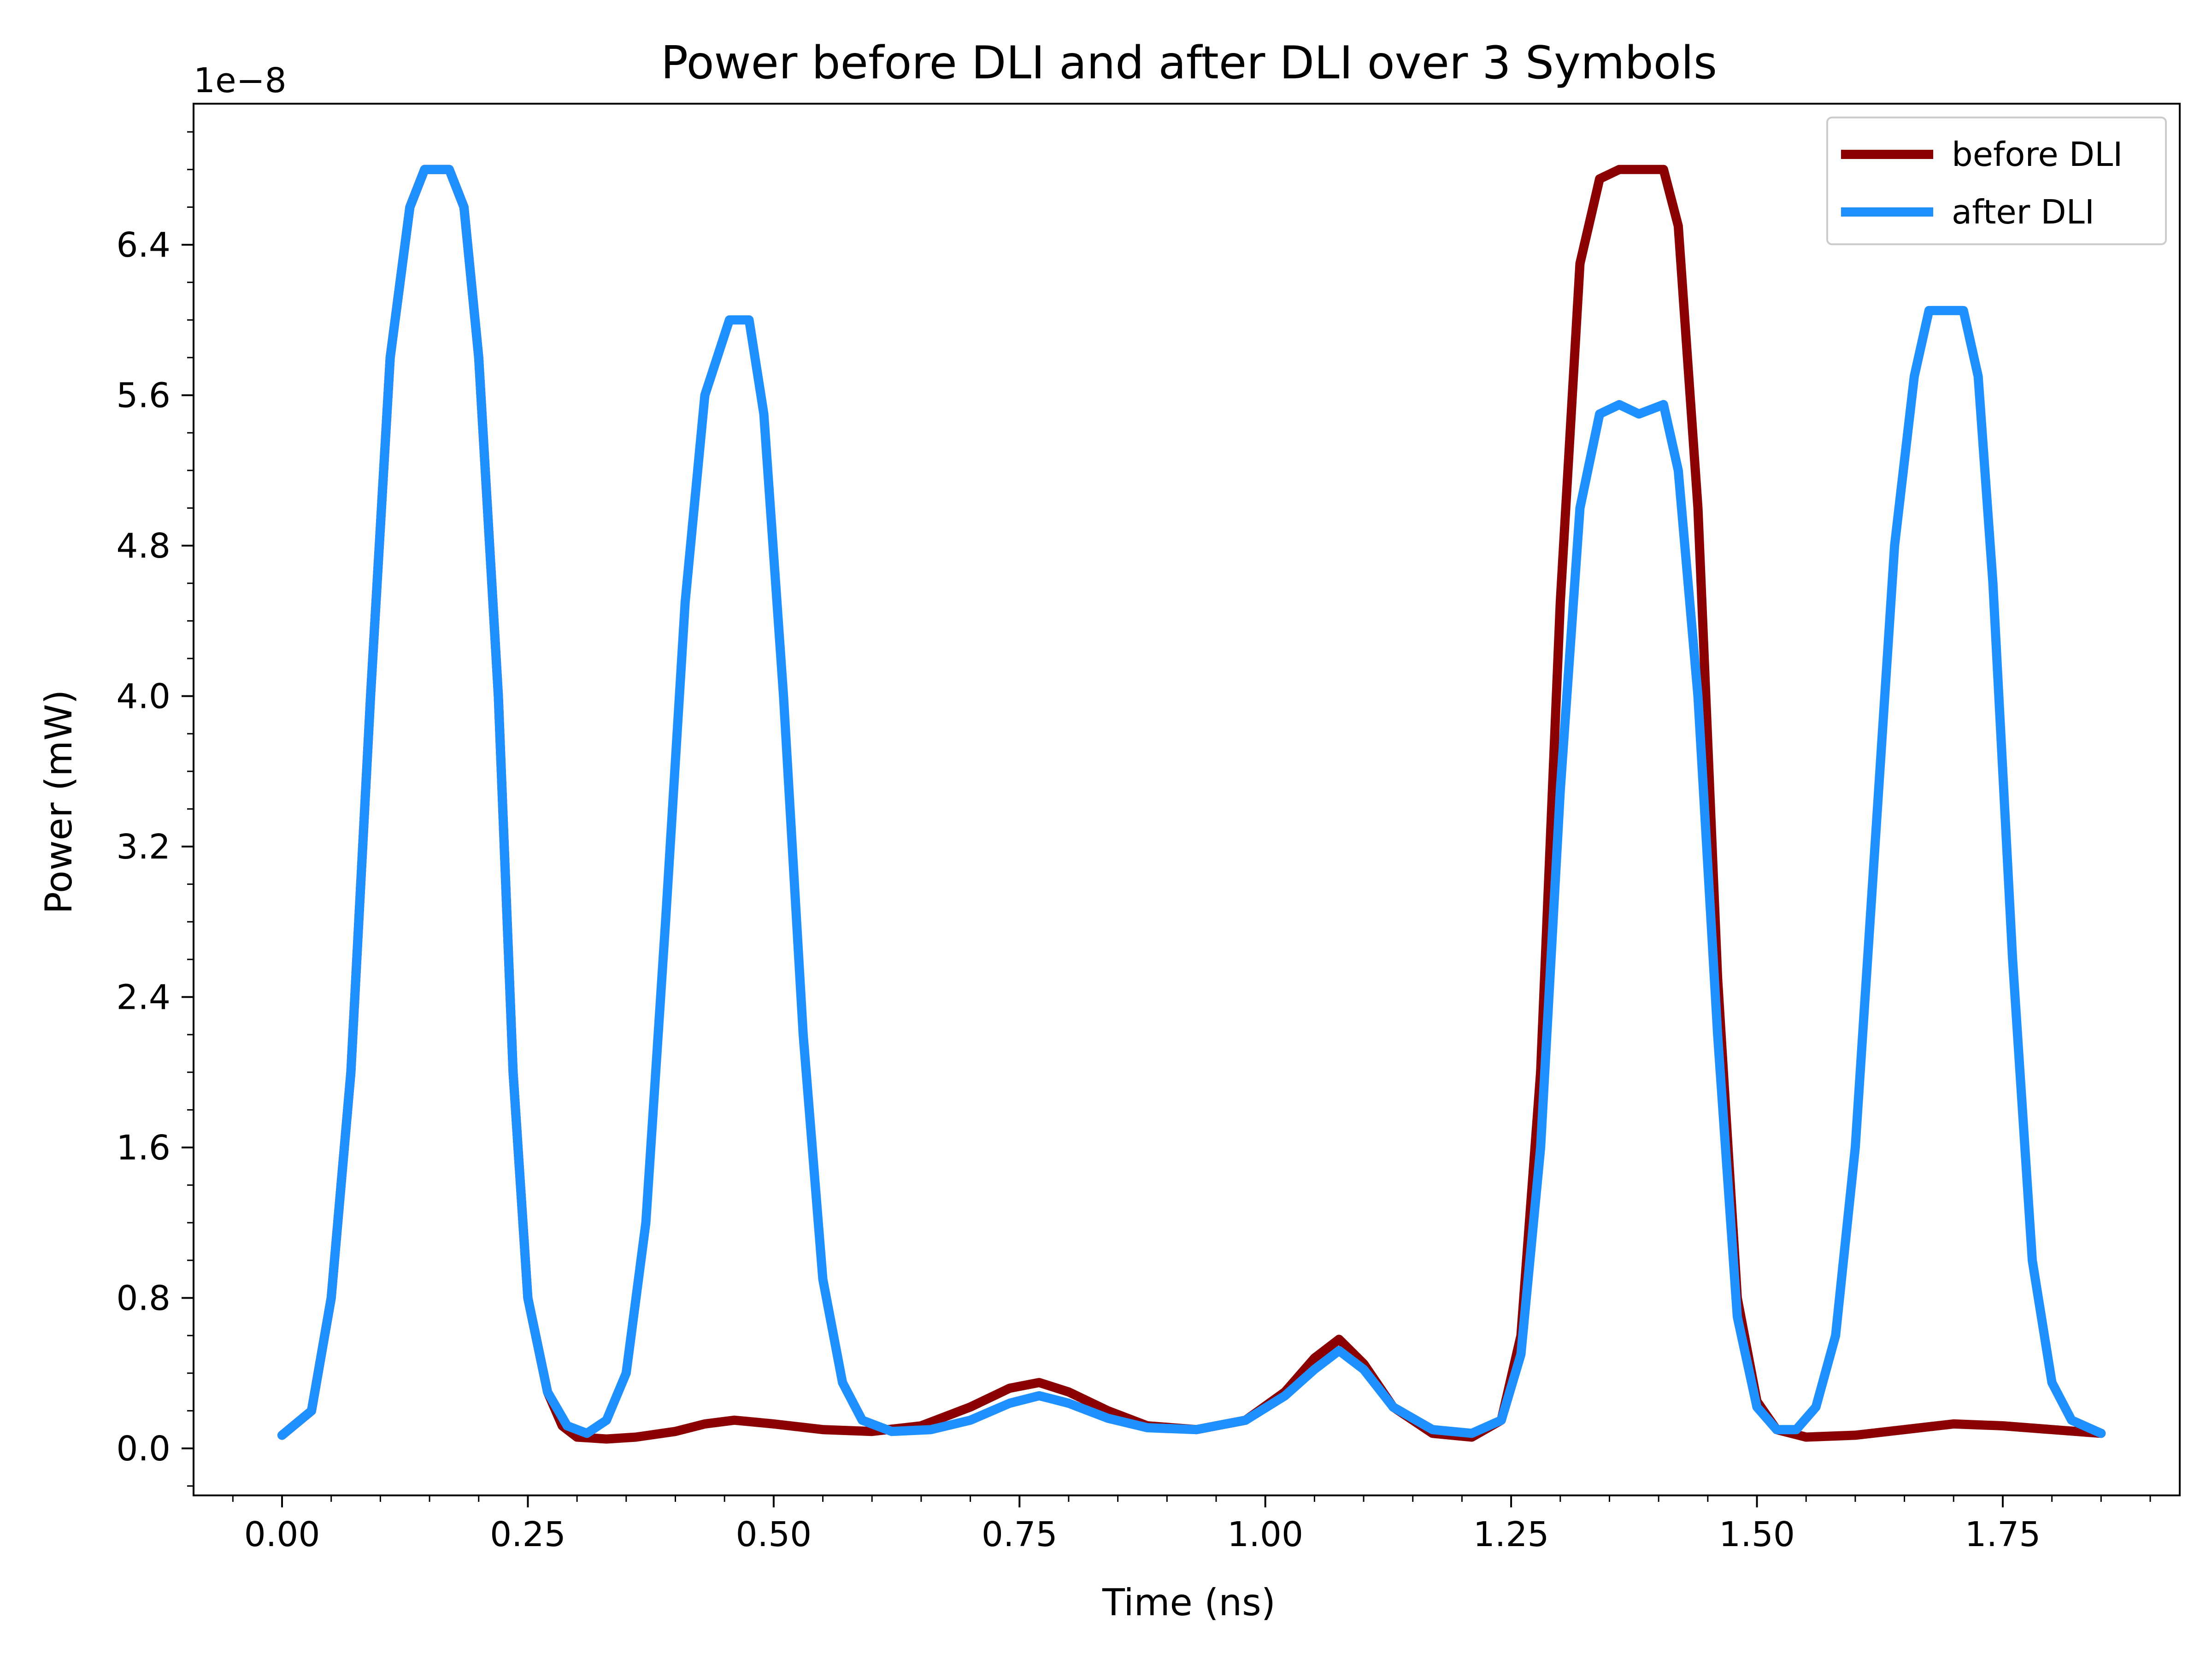 The image size is (2212, 1659). What do you see at coordinates (143, 998) in the screenshot?
I see `y-tick-label: 2.4` at bounding box center [143, 998].